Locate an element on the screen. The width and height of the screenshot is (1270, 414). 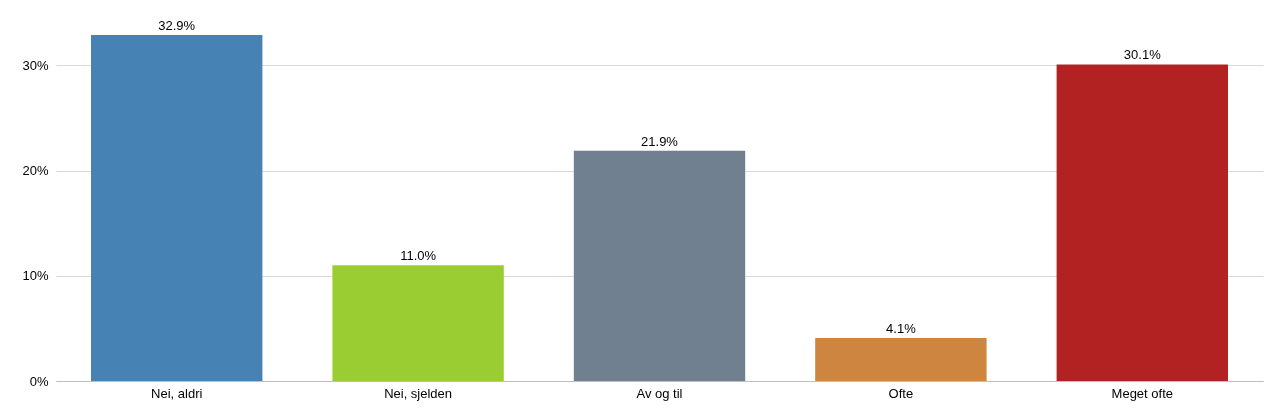
data-label: 30.1% is located at coordinates (1142, 55).